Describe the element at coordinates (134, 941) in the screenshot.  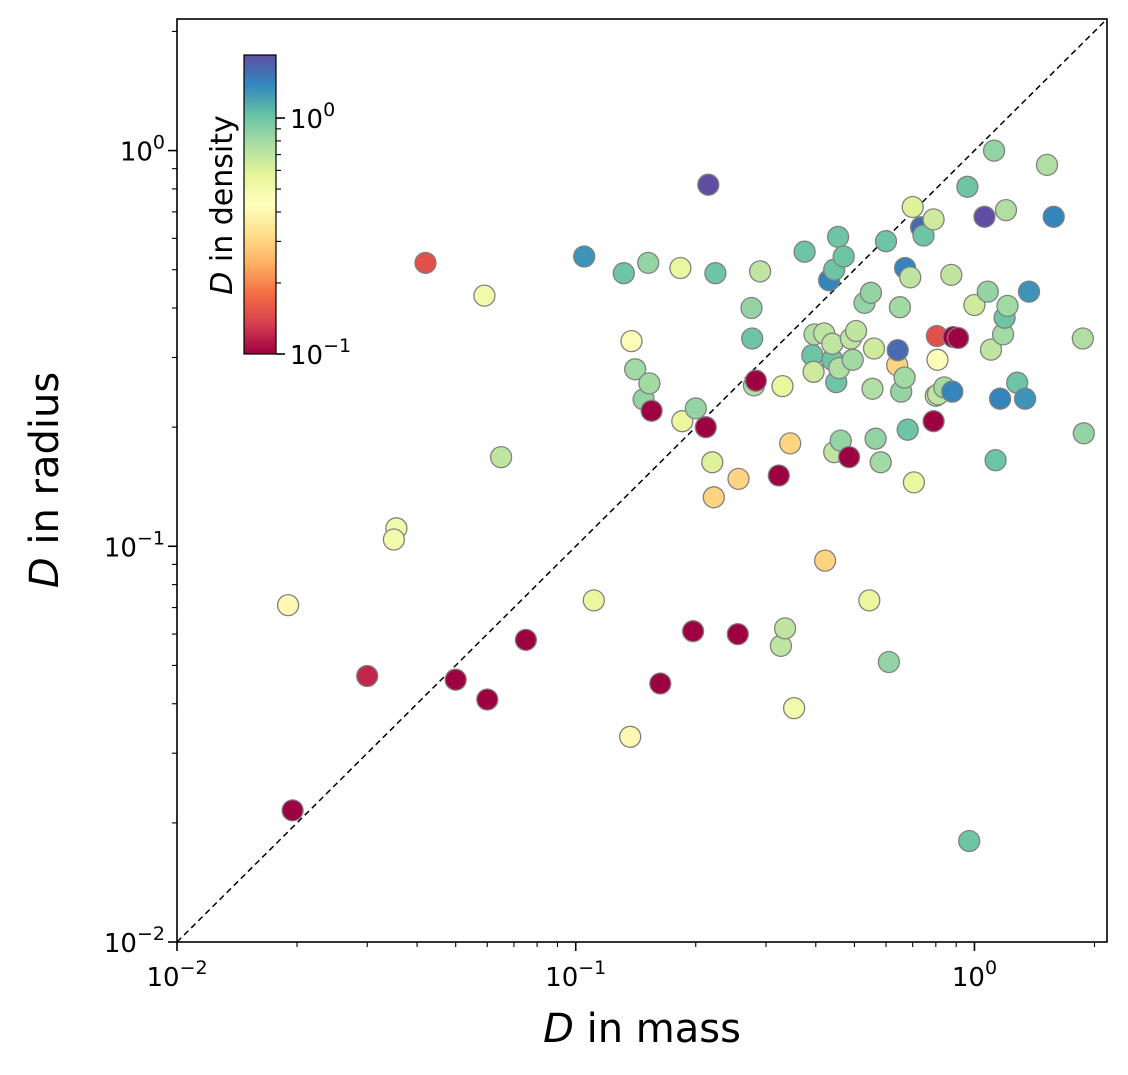
I see `y-tick-label: 10⁻²` at that location.